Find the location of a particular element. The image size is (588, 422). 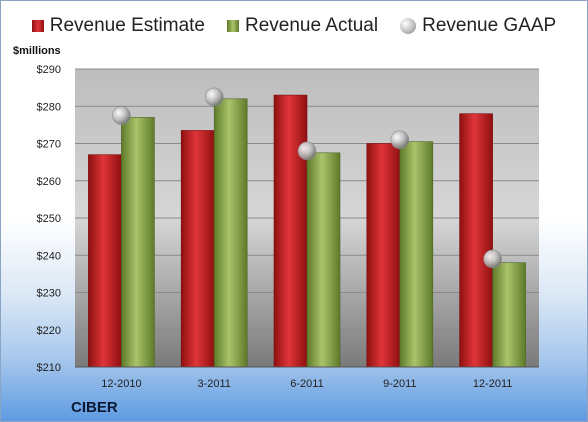

legend-label-gaap: Revenue GAAP is located at coordinates (489, 25).